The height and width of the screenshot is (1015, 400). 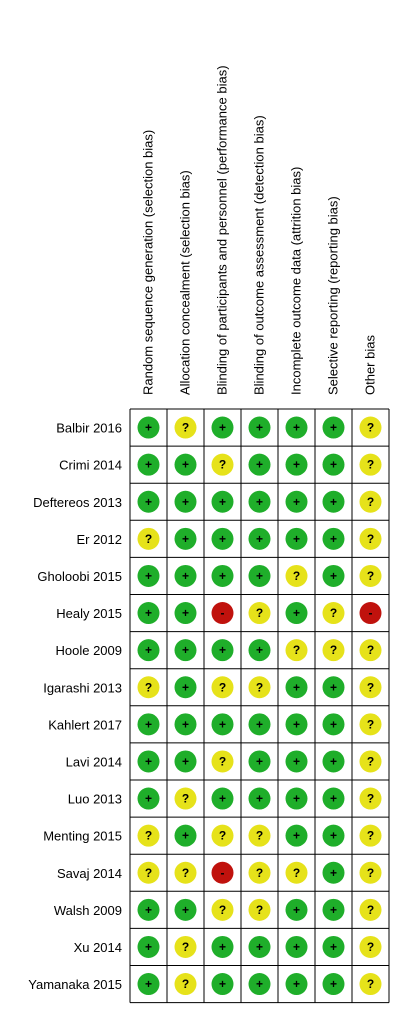 I want to click on study-label: Crimi 2014, so click(x=90, y=465).